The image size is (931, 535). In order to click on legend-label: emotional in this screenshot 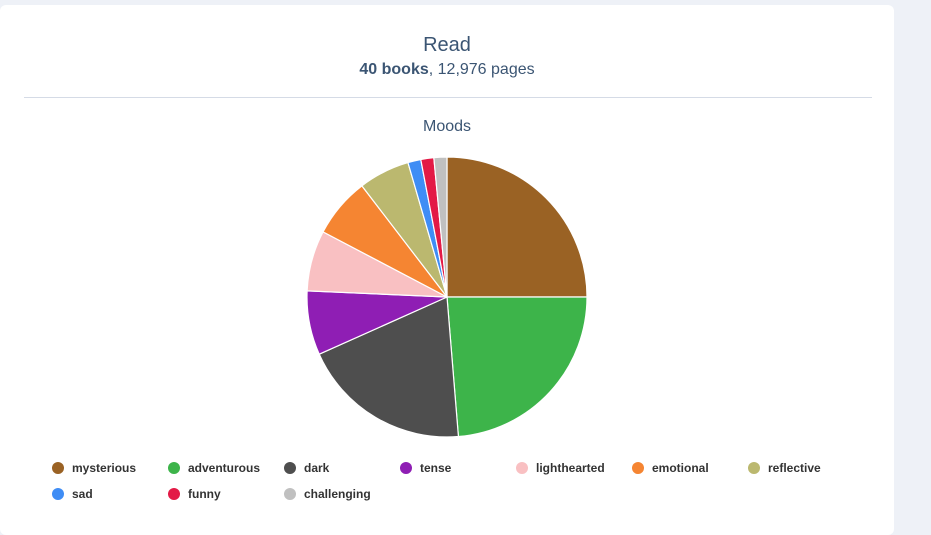, I will do `click(680, 468)`.